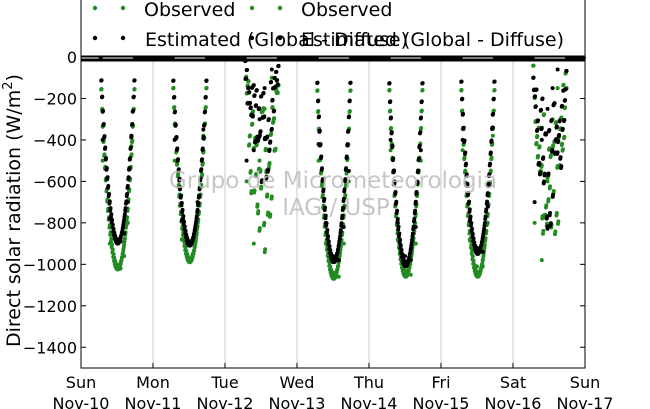 This screenshot has height=409, width=650. I want to click on x-tick-date-label: Nov-13, so click(297, 401).